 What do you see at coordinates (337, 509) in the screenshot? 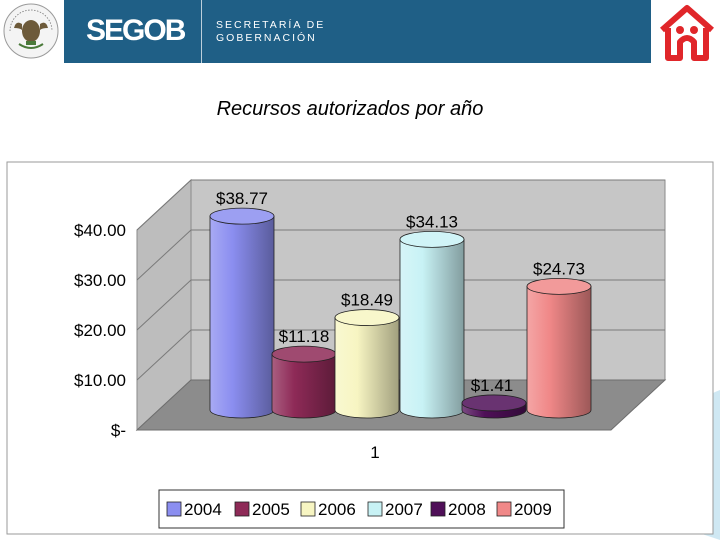
I see `legend-label: 2006` at bounding box center [337, 509].